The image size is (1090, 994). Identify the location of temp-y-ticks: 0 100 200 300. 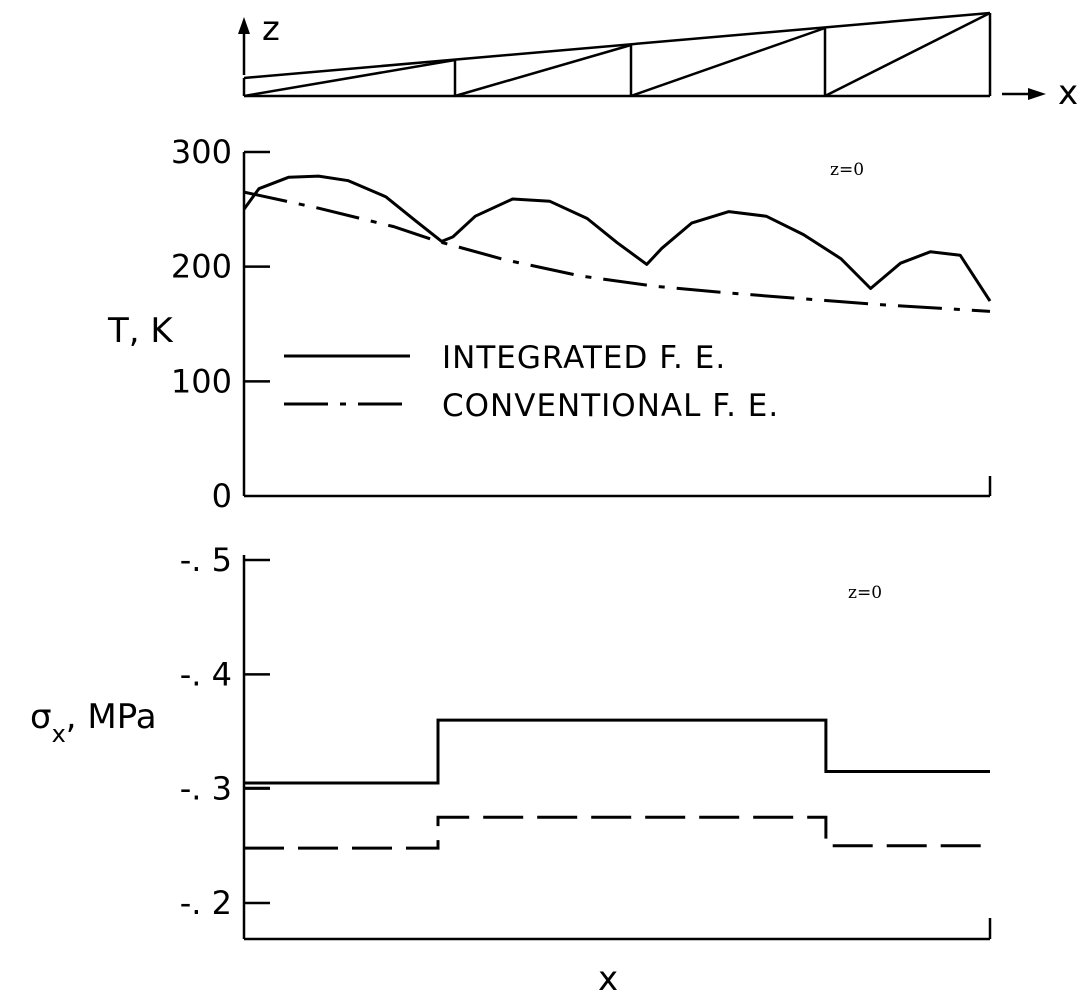
(220, 324).